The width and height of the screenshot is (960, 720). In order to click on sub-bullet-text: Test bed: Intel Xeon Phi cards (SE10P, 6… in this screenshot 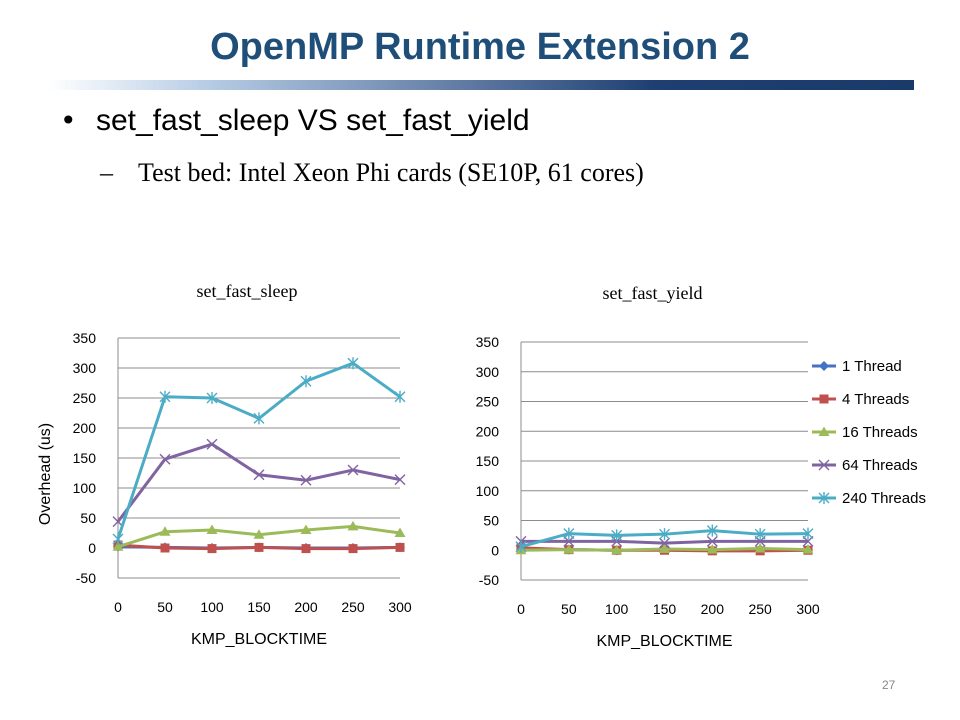, I will do `click(391, 172)`.